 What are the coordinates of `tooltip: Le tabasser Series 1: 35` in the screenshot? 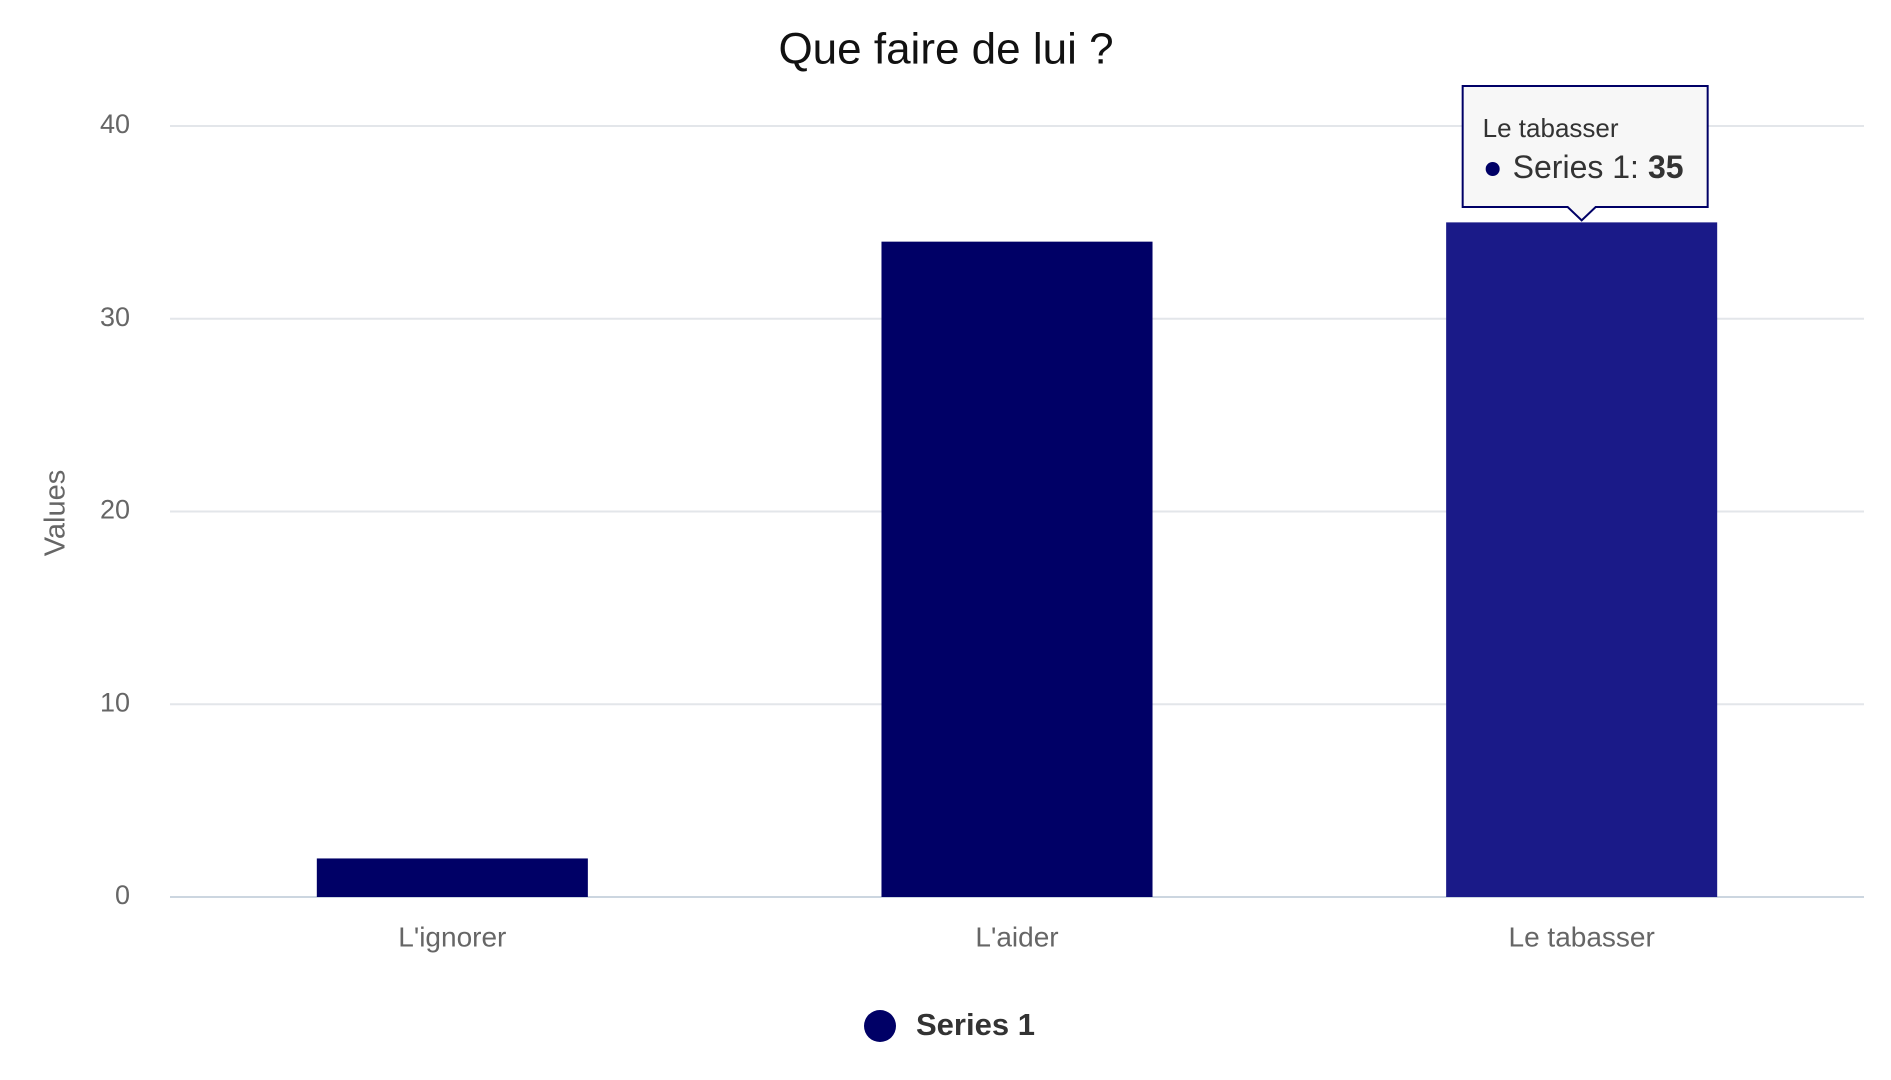 It's located at (1585, 153).